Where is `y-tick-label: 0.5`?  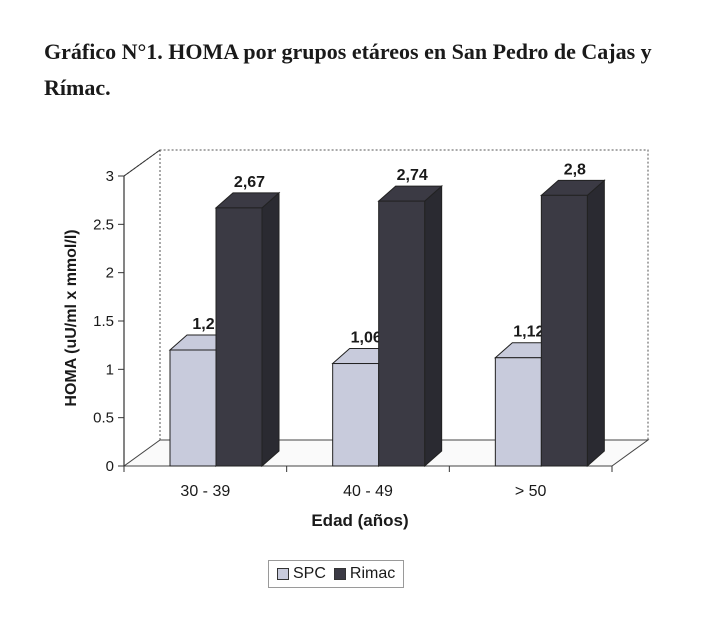 y-tick-label: 0.5 is located at coordinates (103, 418).